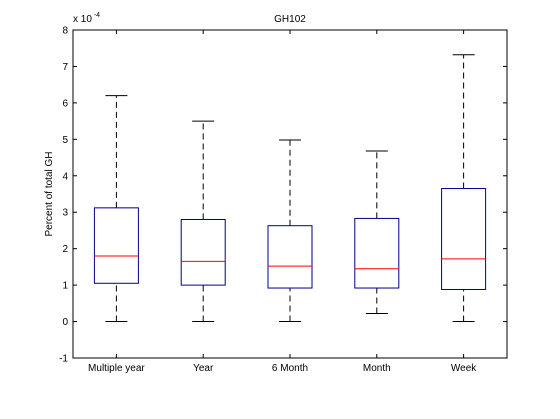 This screenshot has width=560, height=419. Describe the element at coordinates (464, 368) in the screenshot. I see `x-tick-label: Week` at that location.